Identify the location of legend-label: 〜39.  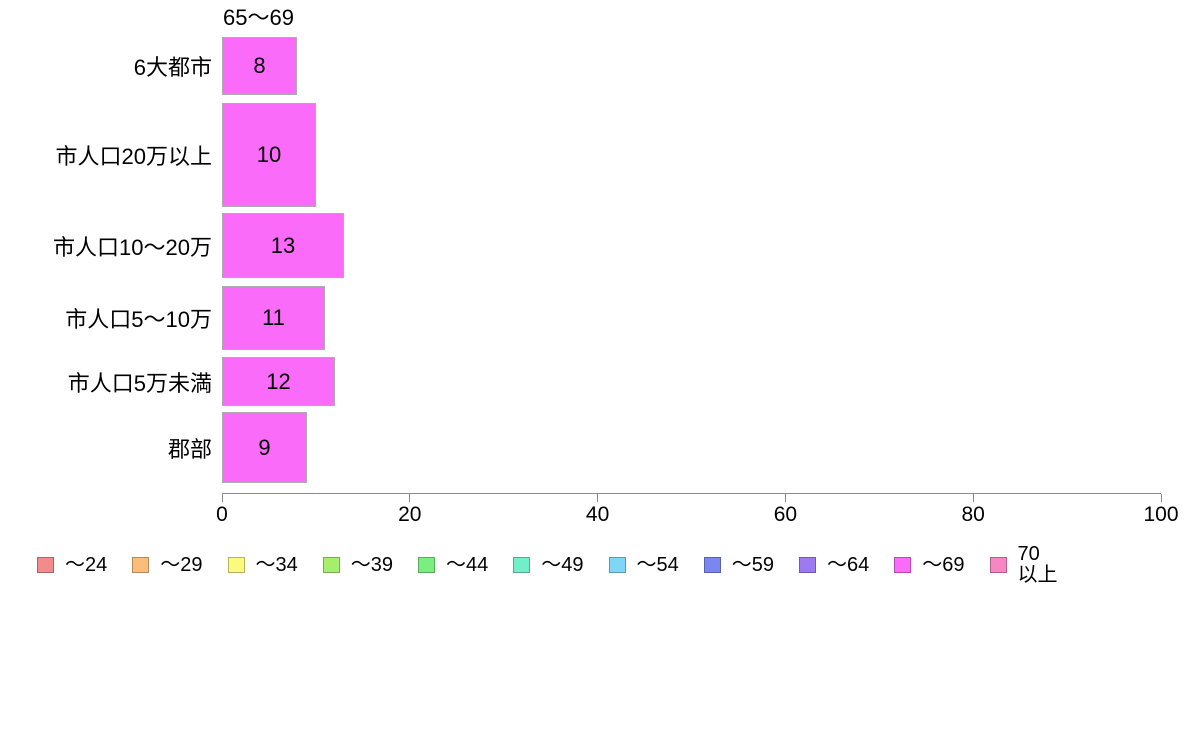
(371, 564).